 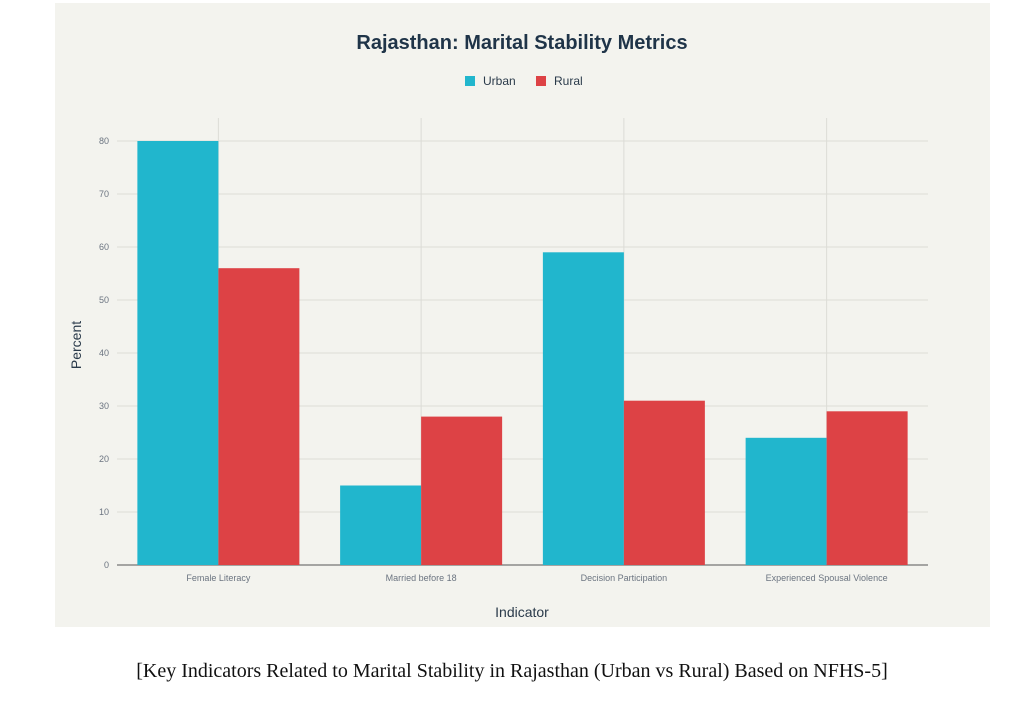 What do you see at coordinates (104, 406) in the screenshot?
I see `y-tick-label: 30` at bounding box center [104, 406].